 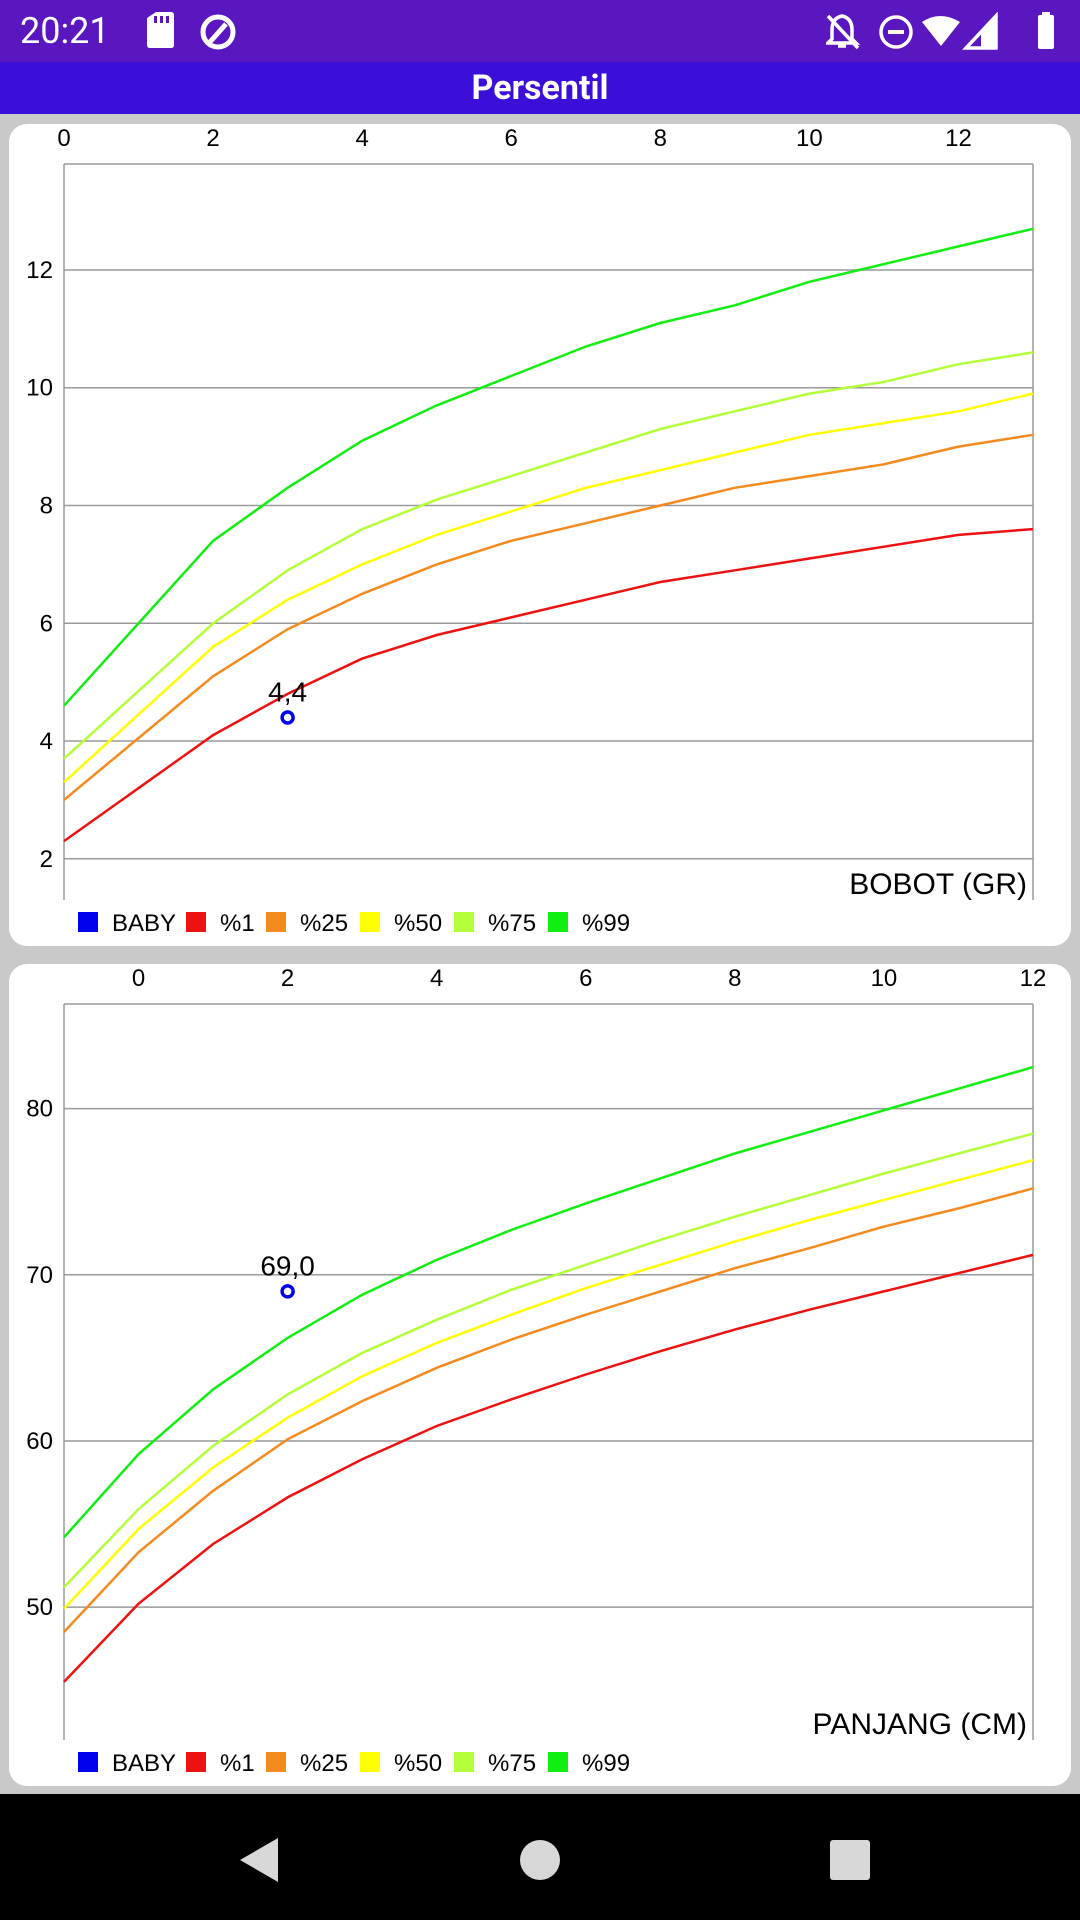 I want to click on status-bar: 20:21, so click(x=540, y=31).